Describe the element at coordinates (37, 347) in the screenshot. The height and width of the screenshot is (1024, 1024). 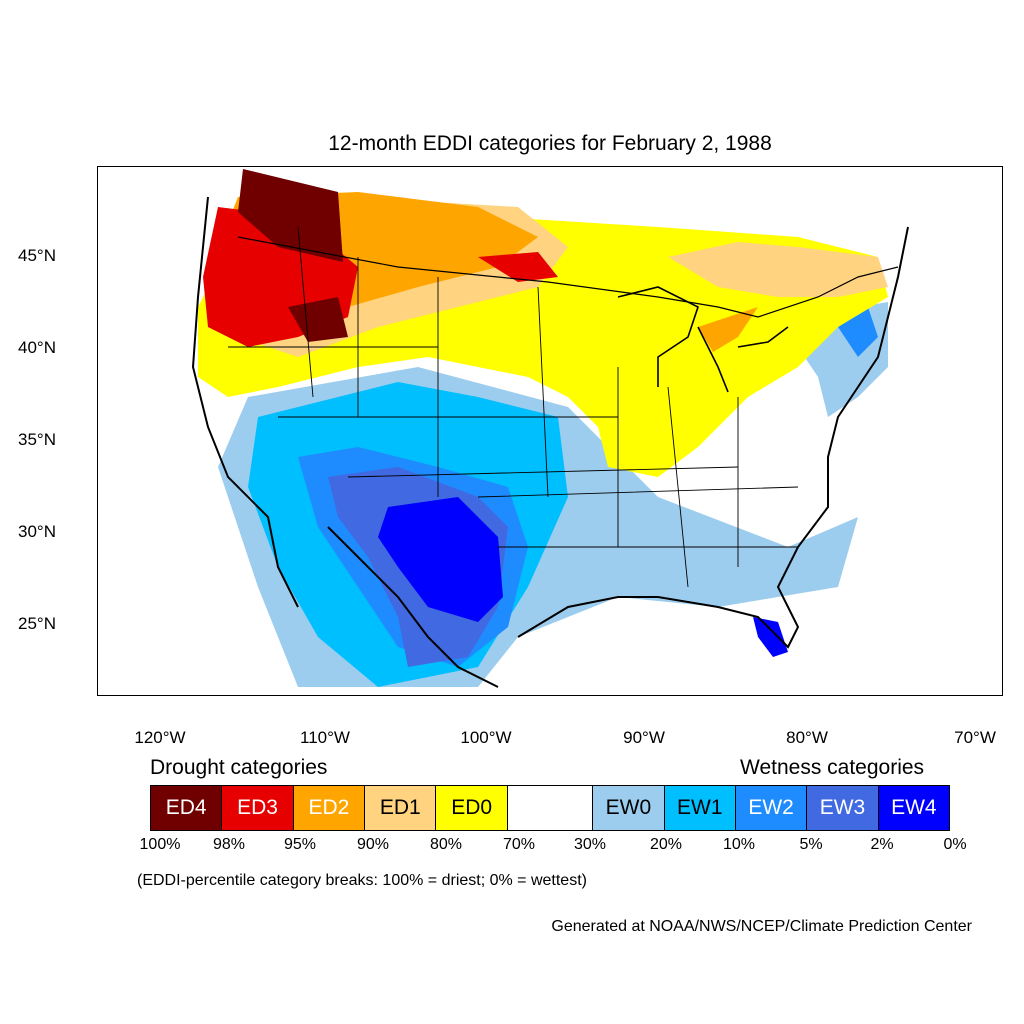
I see `lat-label-40: 40°N` at that location.